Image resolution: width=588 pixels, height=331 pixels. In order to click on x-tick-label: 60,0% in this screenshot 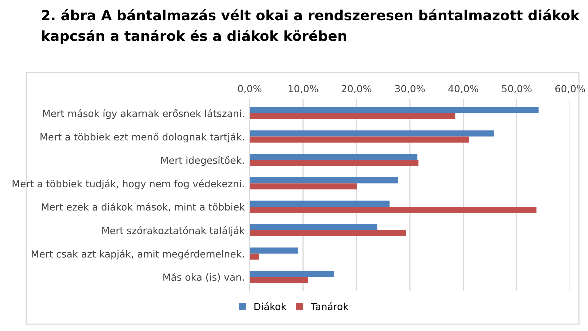, I will do `click(571, 89)`.